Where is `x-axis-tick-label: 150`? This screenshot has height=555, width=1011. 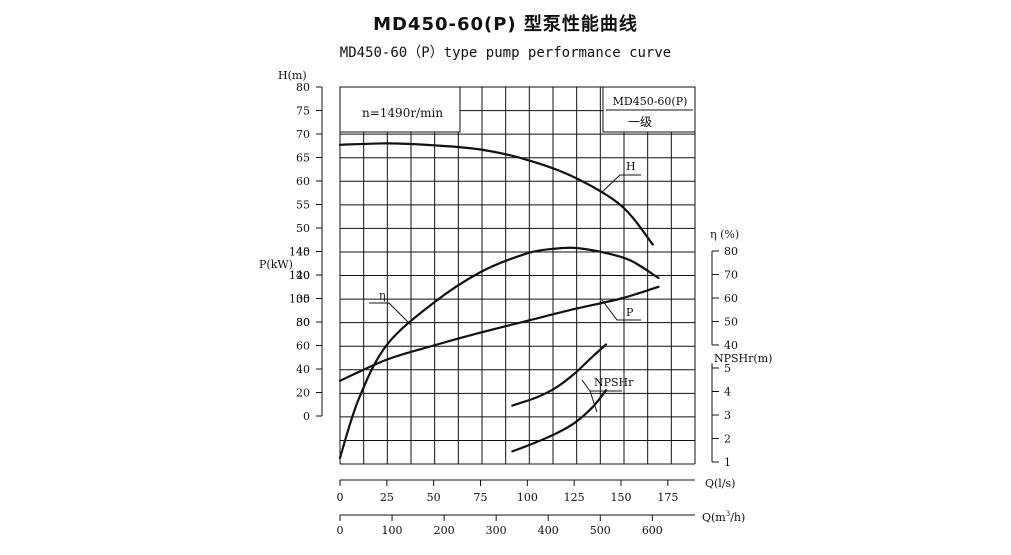
x-axis-tick-label: 150 is located at coordinates (621, 497).